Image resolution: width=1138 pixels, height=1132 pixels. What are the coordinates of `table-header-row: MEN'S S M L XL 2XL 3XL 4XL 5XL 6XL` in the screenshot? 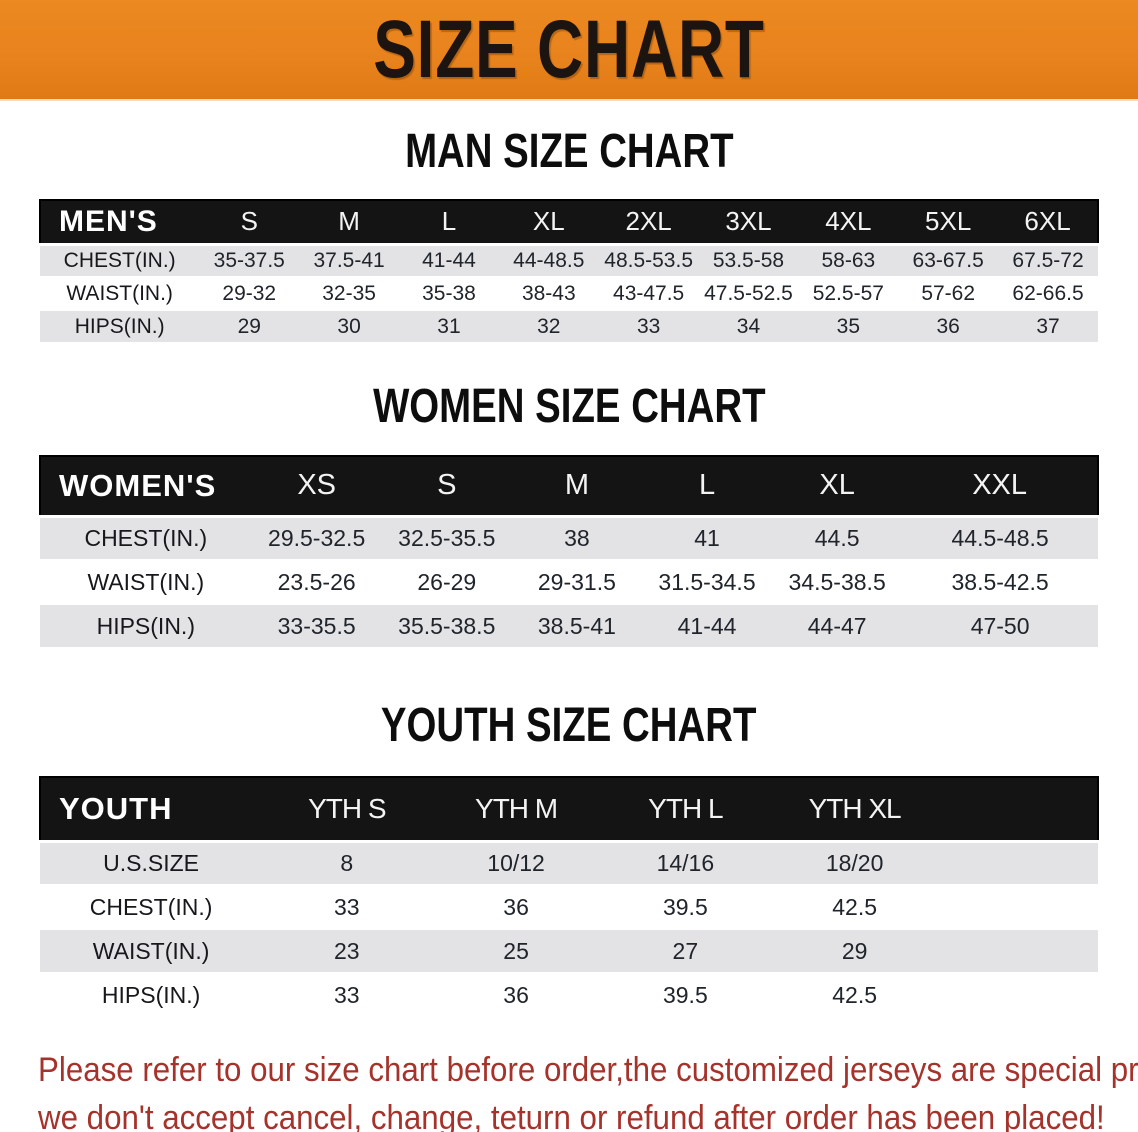 It's located at (569, 223).